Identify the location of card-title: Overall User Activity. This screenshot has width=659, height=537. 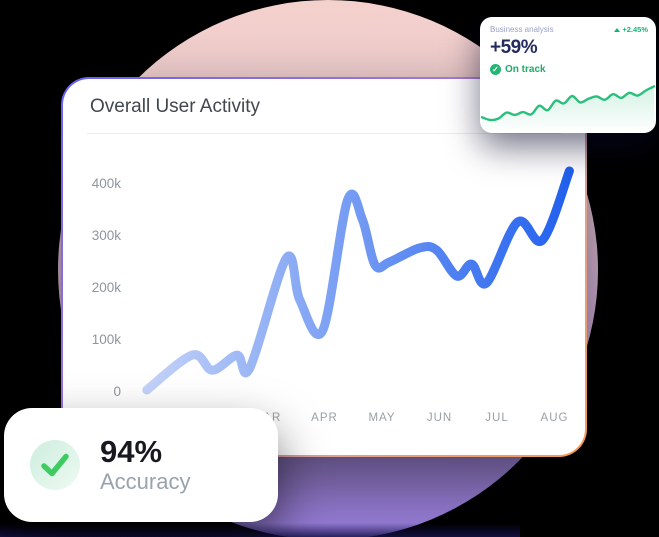
(175, 106).